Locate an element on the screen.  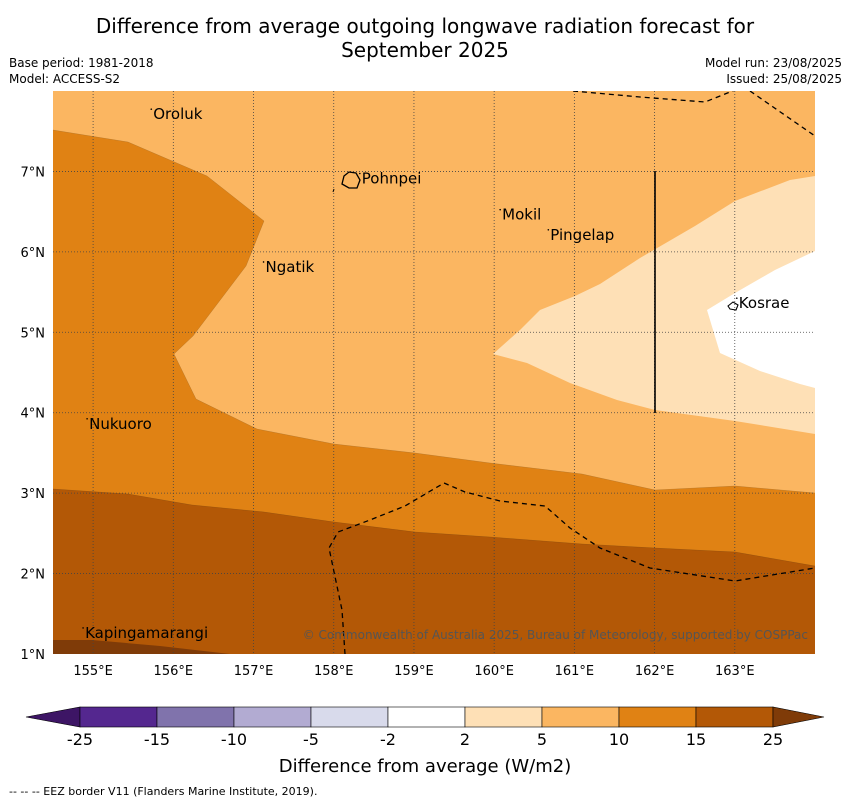
colorbar-tick: 10 is located at coordinates (619, 739).